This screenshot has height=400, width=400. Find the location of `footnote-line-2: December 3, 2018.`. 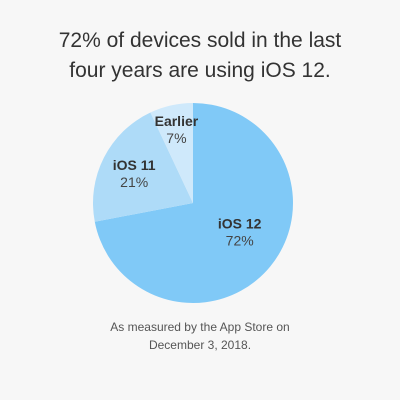

footnote-line-2: December 3, 2018. is located at coordinates (200, 345).